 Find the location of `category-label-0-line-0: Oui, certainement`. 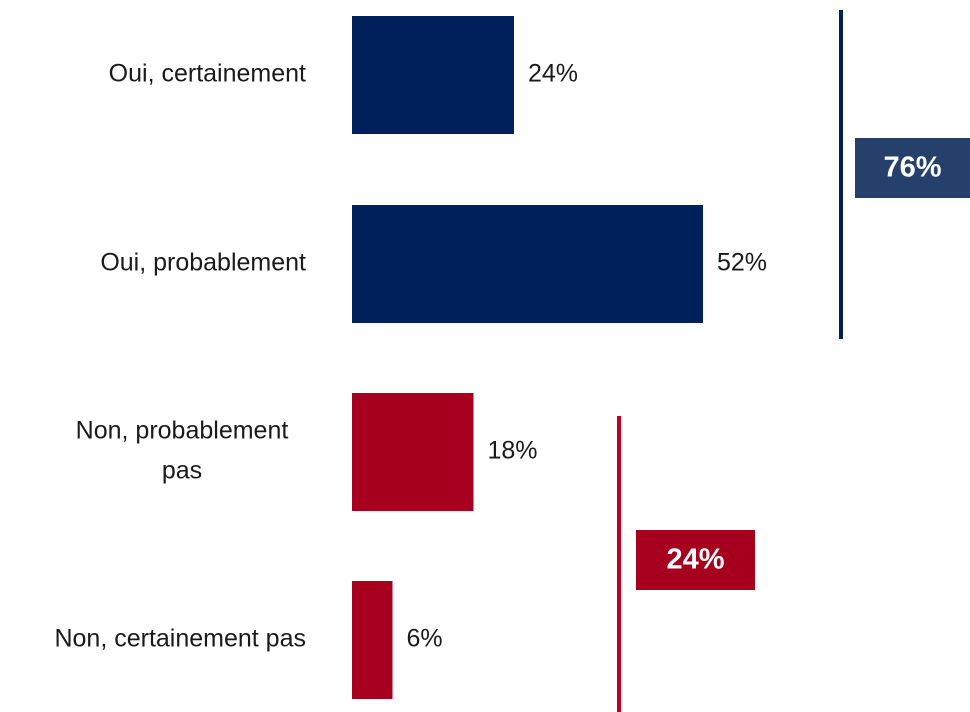

category-label-0-line-0: Oui, certainement is located at coordinates (207, 74).